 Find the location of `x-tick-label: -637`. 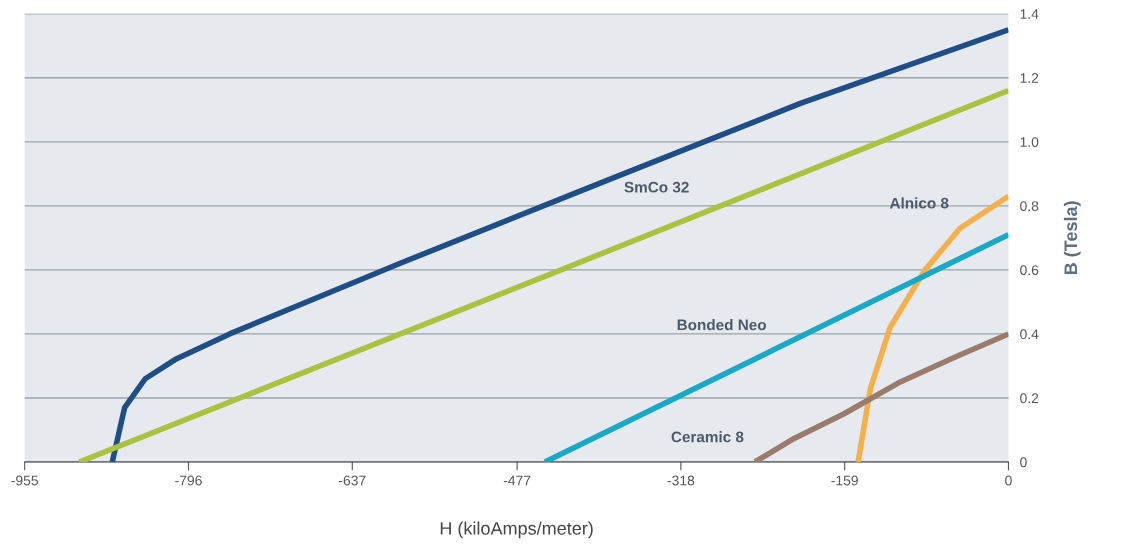

x-tick-label: -637 is located at coordinates (352, 480).